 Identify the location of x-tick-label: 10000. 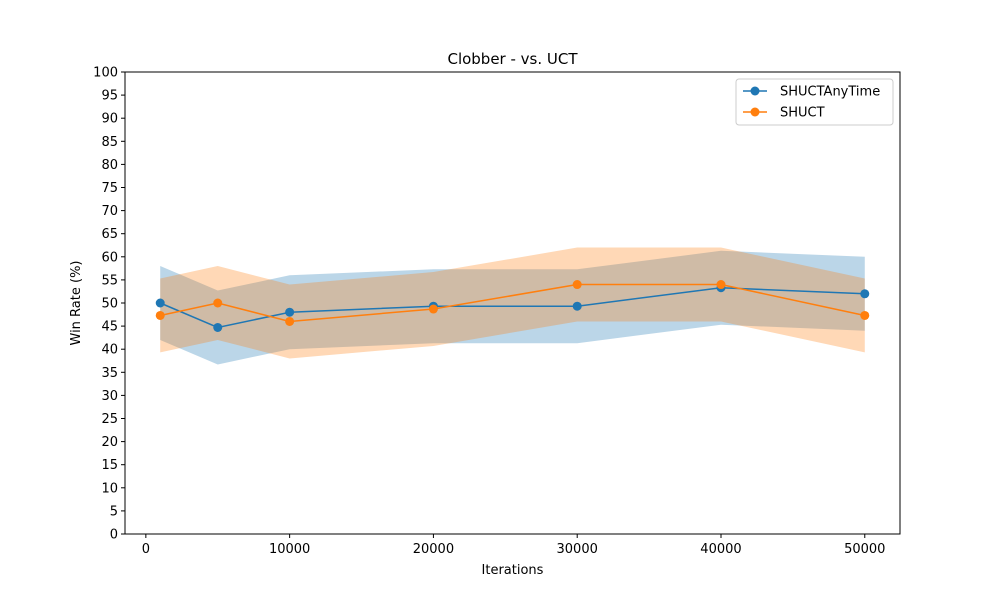
(289, 549).